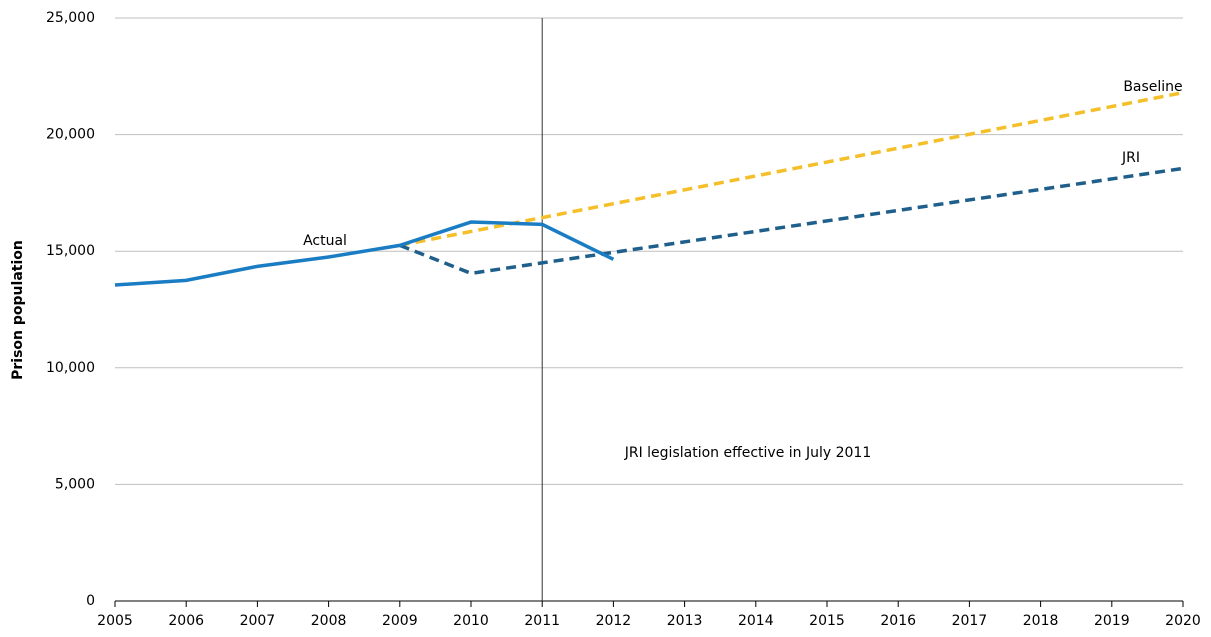 The height and width of the screenshot is (637, 1211). What do you see at coordinates (258, 621) in the screenshot?
I see `x-tick-label: 2007` at bounding box center [258, 621].